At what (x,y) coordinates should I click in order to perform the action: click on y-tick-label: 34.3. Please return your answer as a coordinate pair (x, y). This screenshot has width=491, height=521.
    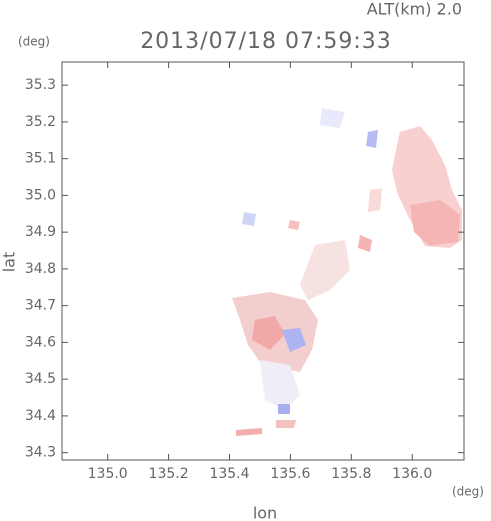
    Looking at the image, I should click on (40, 453).